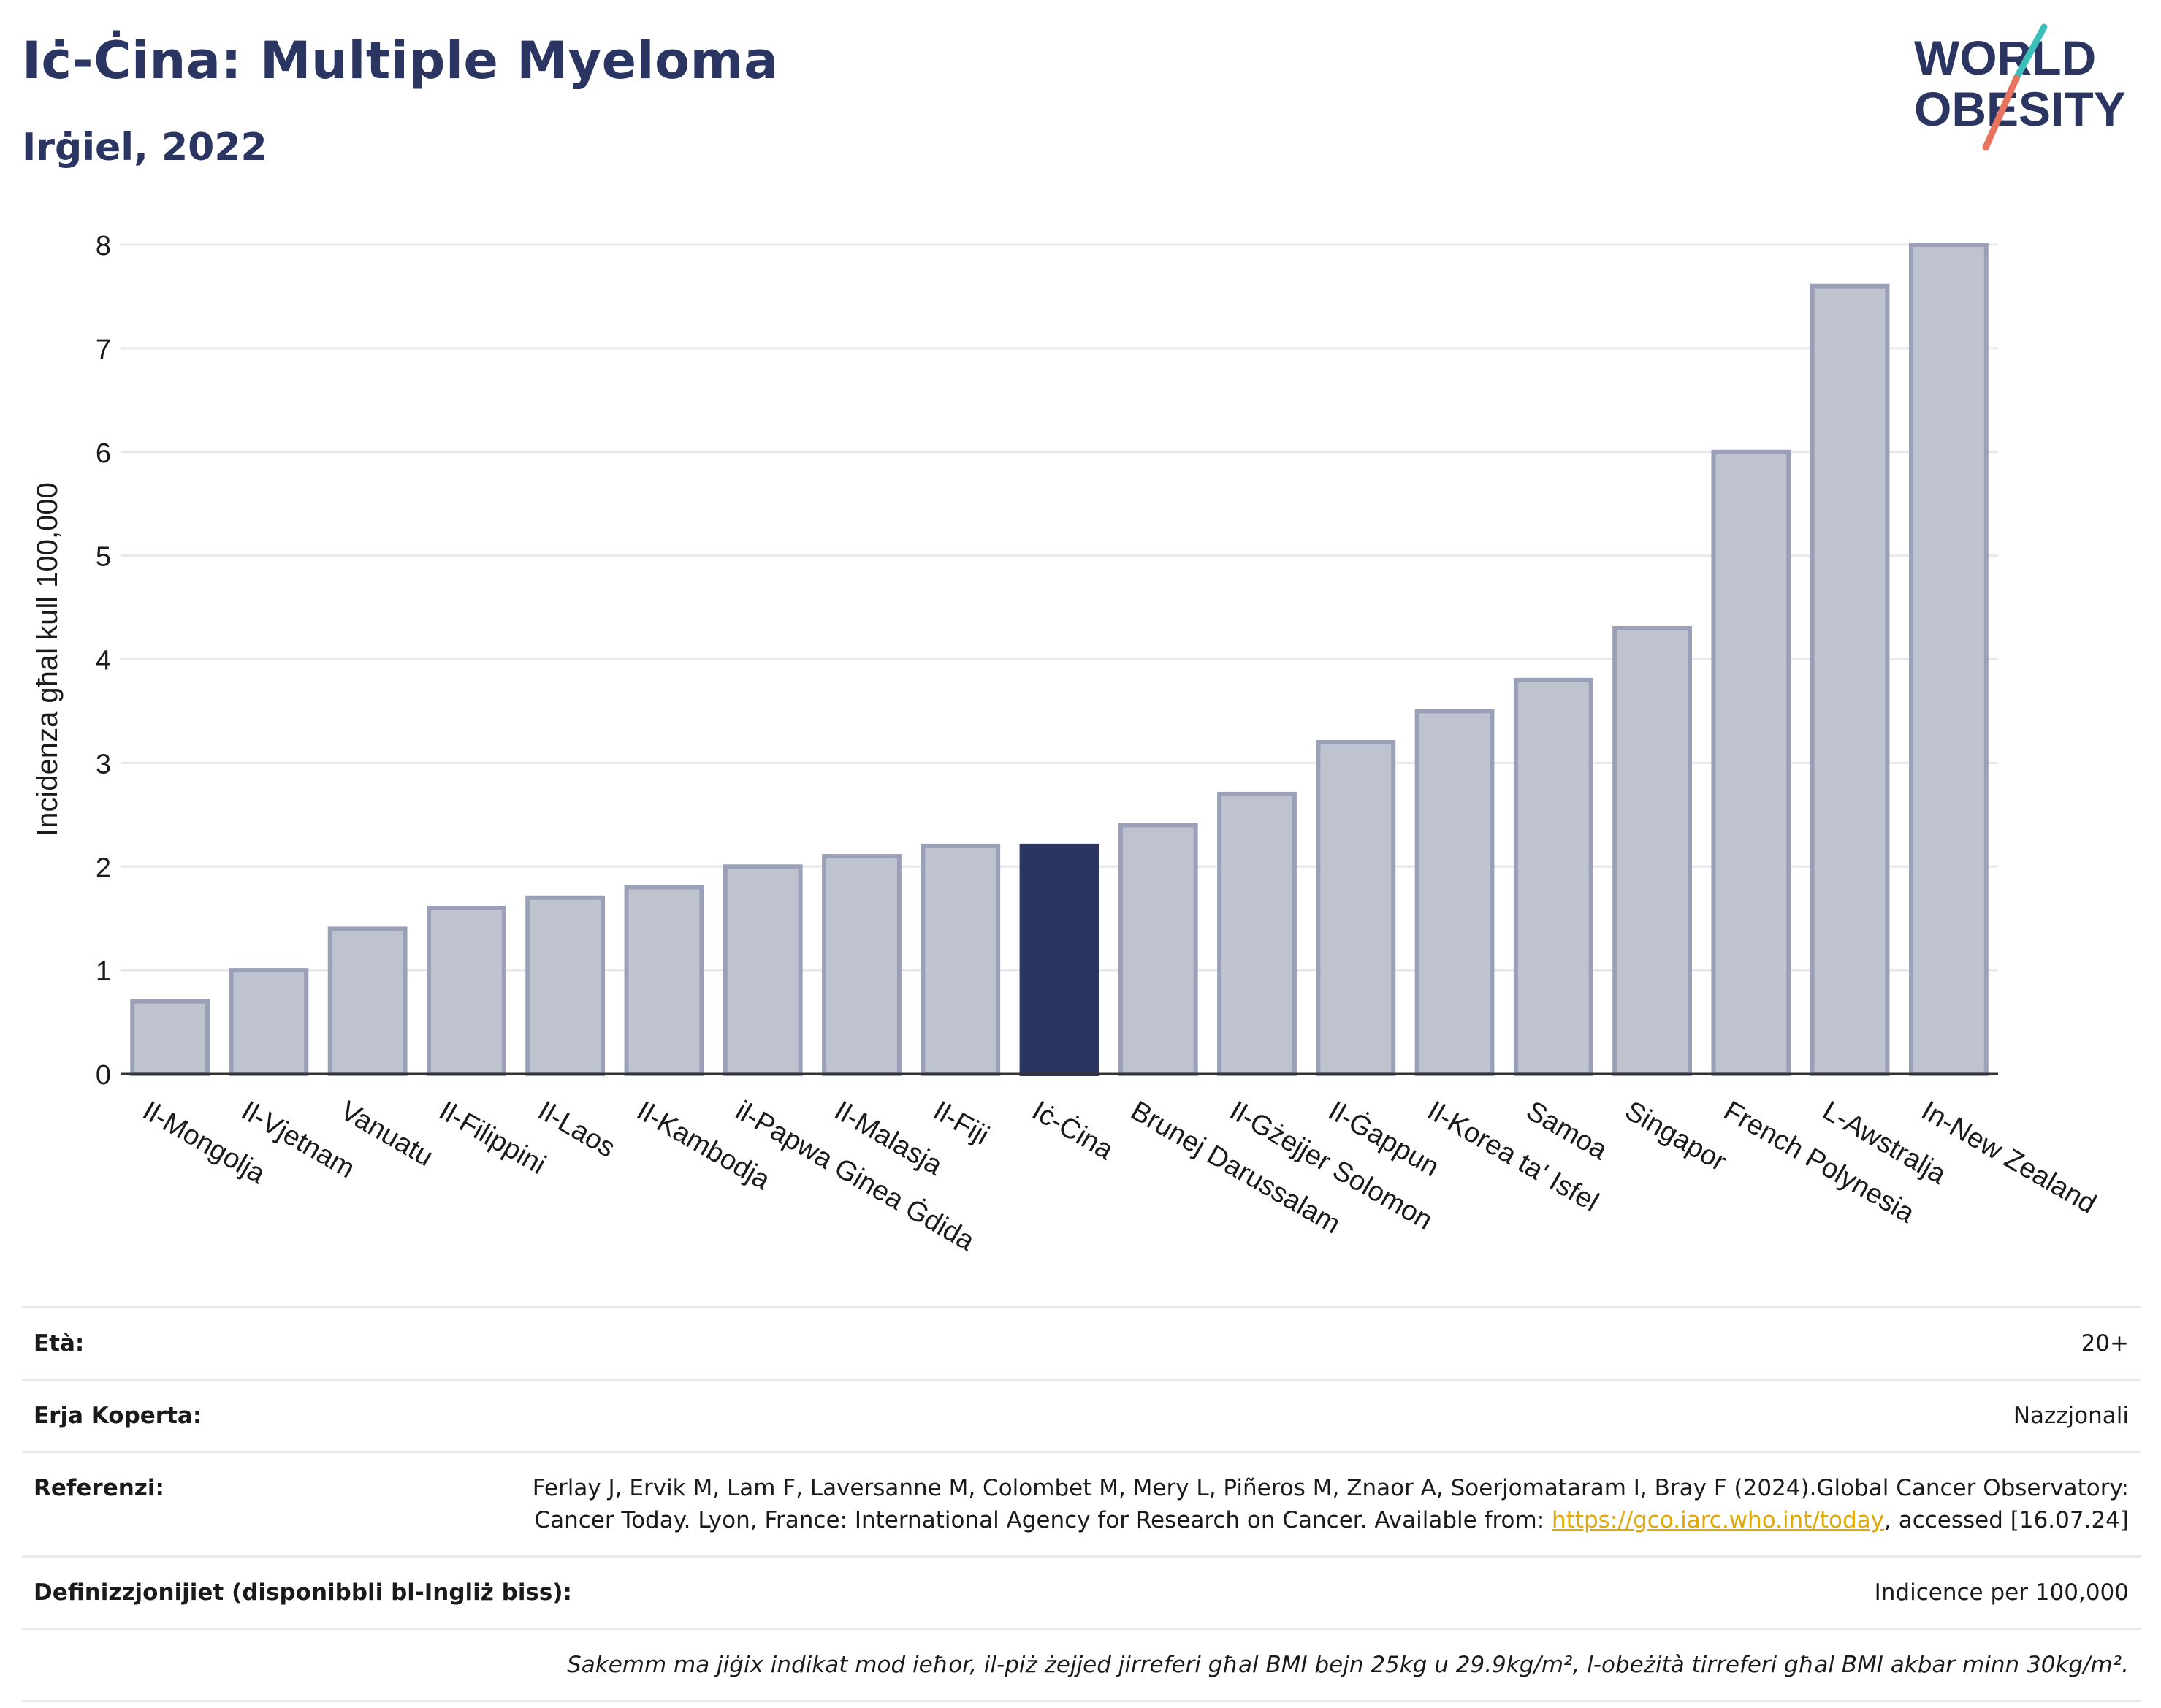 This screenshot has height=1708, width=2161. Describe the element at coordinates (1257, 933) in the screenshot. I see `bar-Il-Gżejjer Solomon` at that location.